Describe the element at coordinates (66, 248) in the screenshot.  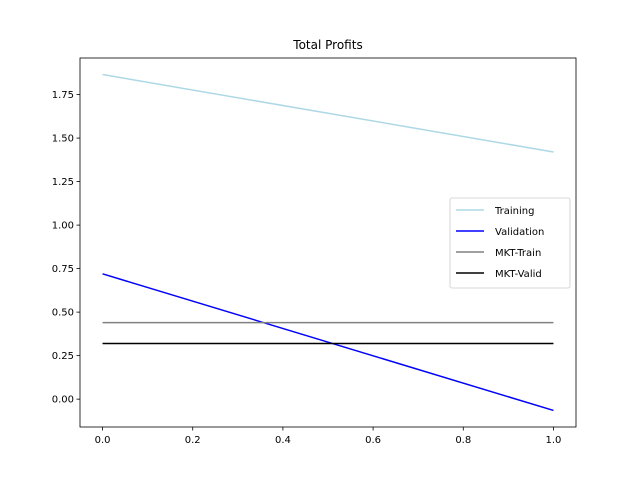
I see `y-axis: 0.00 0.25 0.50 0.75 1.00 1.25 1.50 1.75` at that location.